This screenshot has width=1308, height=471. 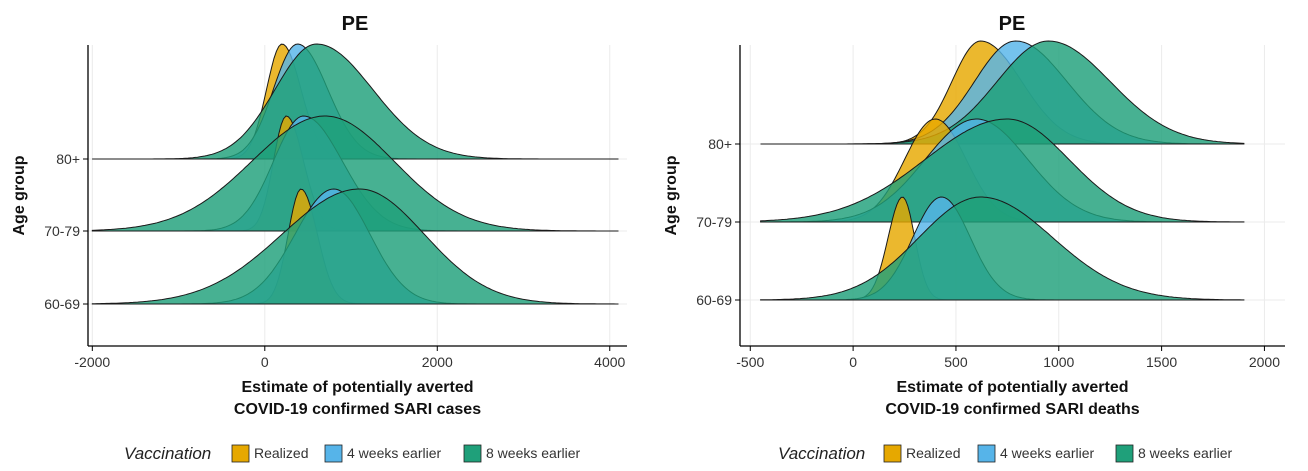 What do you see at coordinates (357, 409) in the screenshot?
I see `x-axis-label-line: COVID-19 confirmed SARI cases` at bounding box center [357, 409].